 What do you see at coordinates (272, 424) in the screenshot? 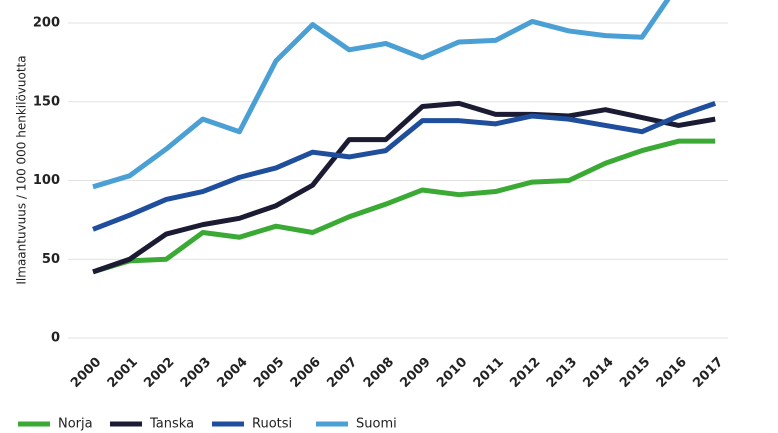
I see `legend-label: Ruotsi` at bounding box center [272, 424].